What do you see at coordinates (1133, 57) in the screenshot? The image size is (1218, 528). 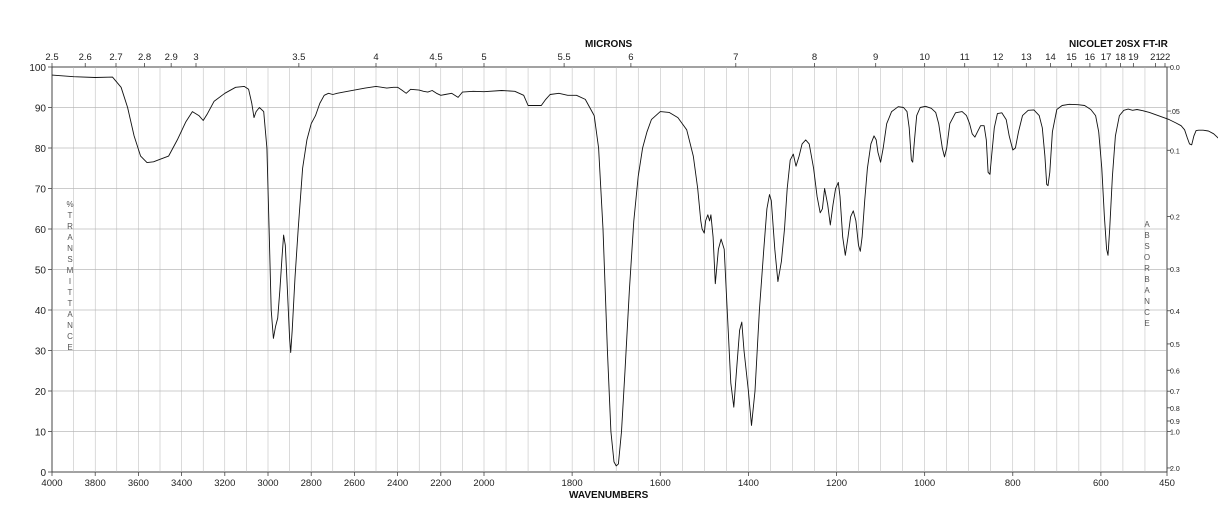 I see `top-tick-label: 19` at bounding box center [1133, 57].